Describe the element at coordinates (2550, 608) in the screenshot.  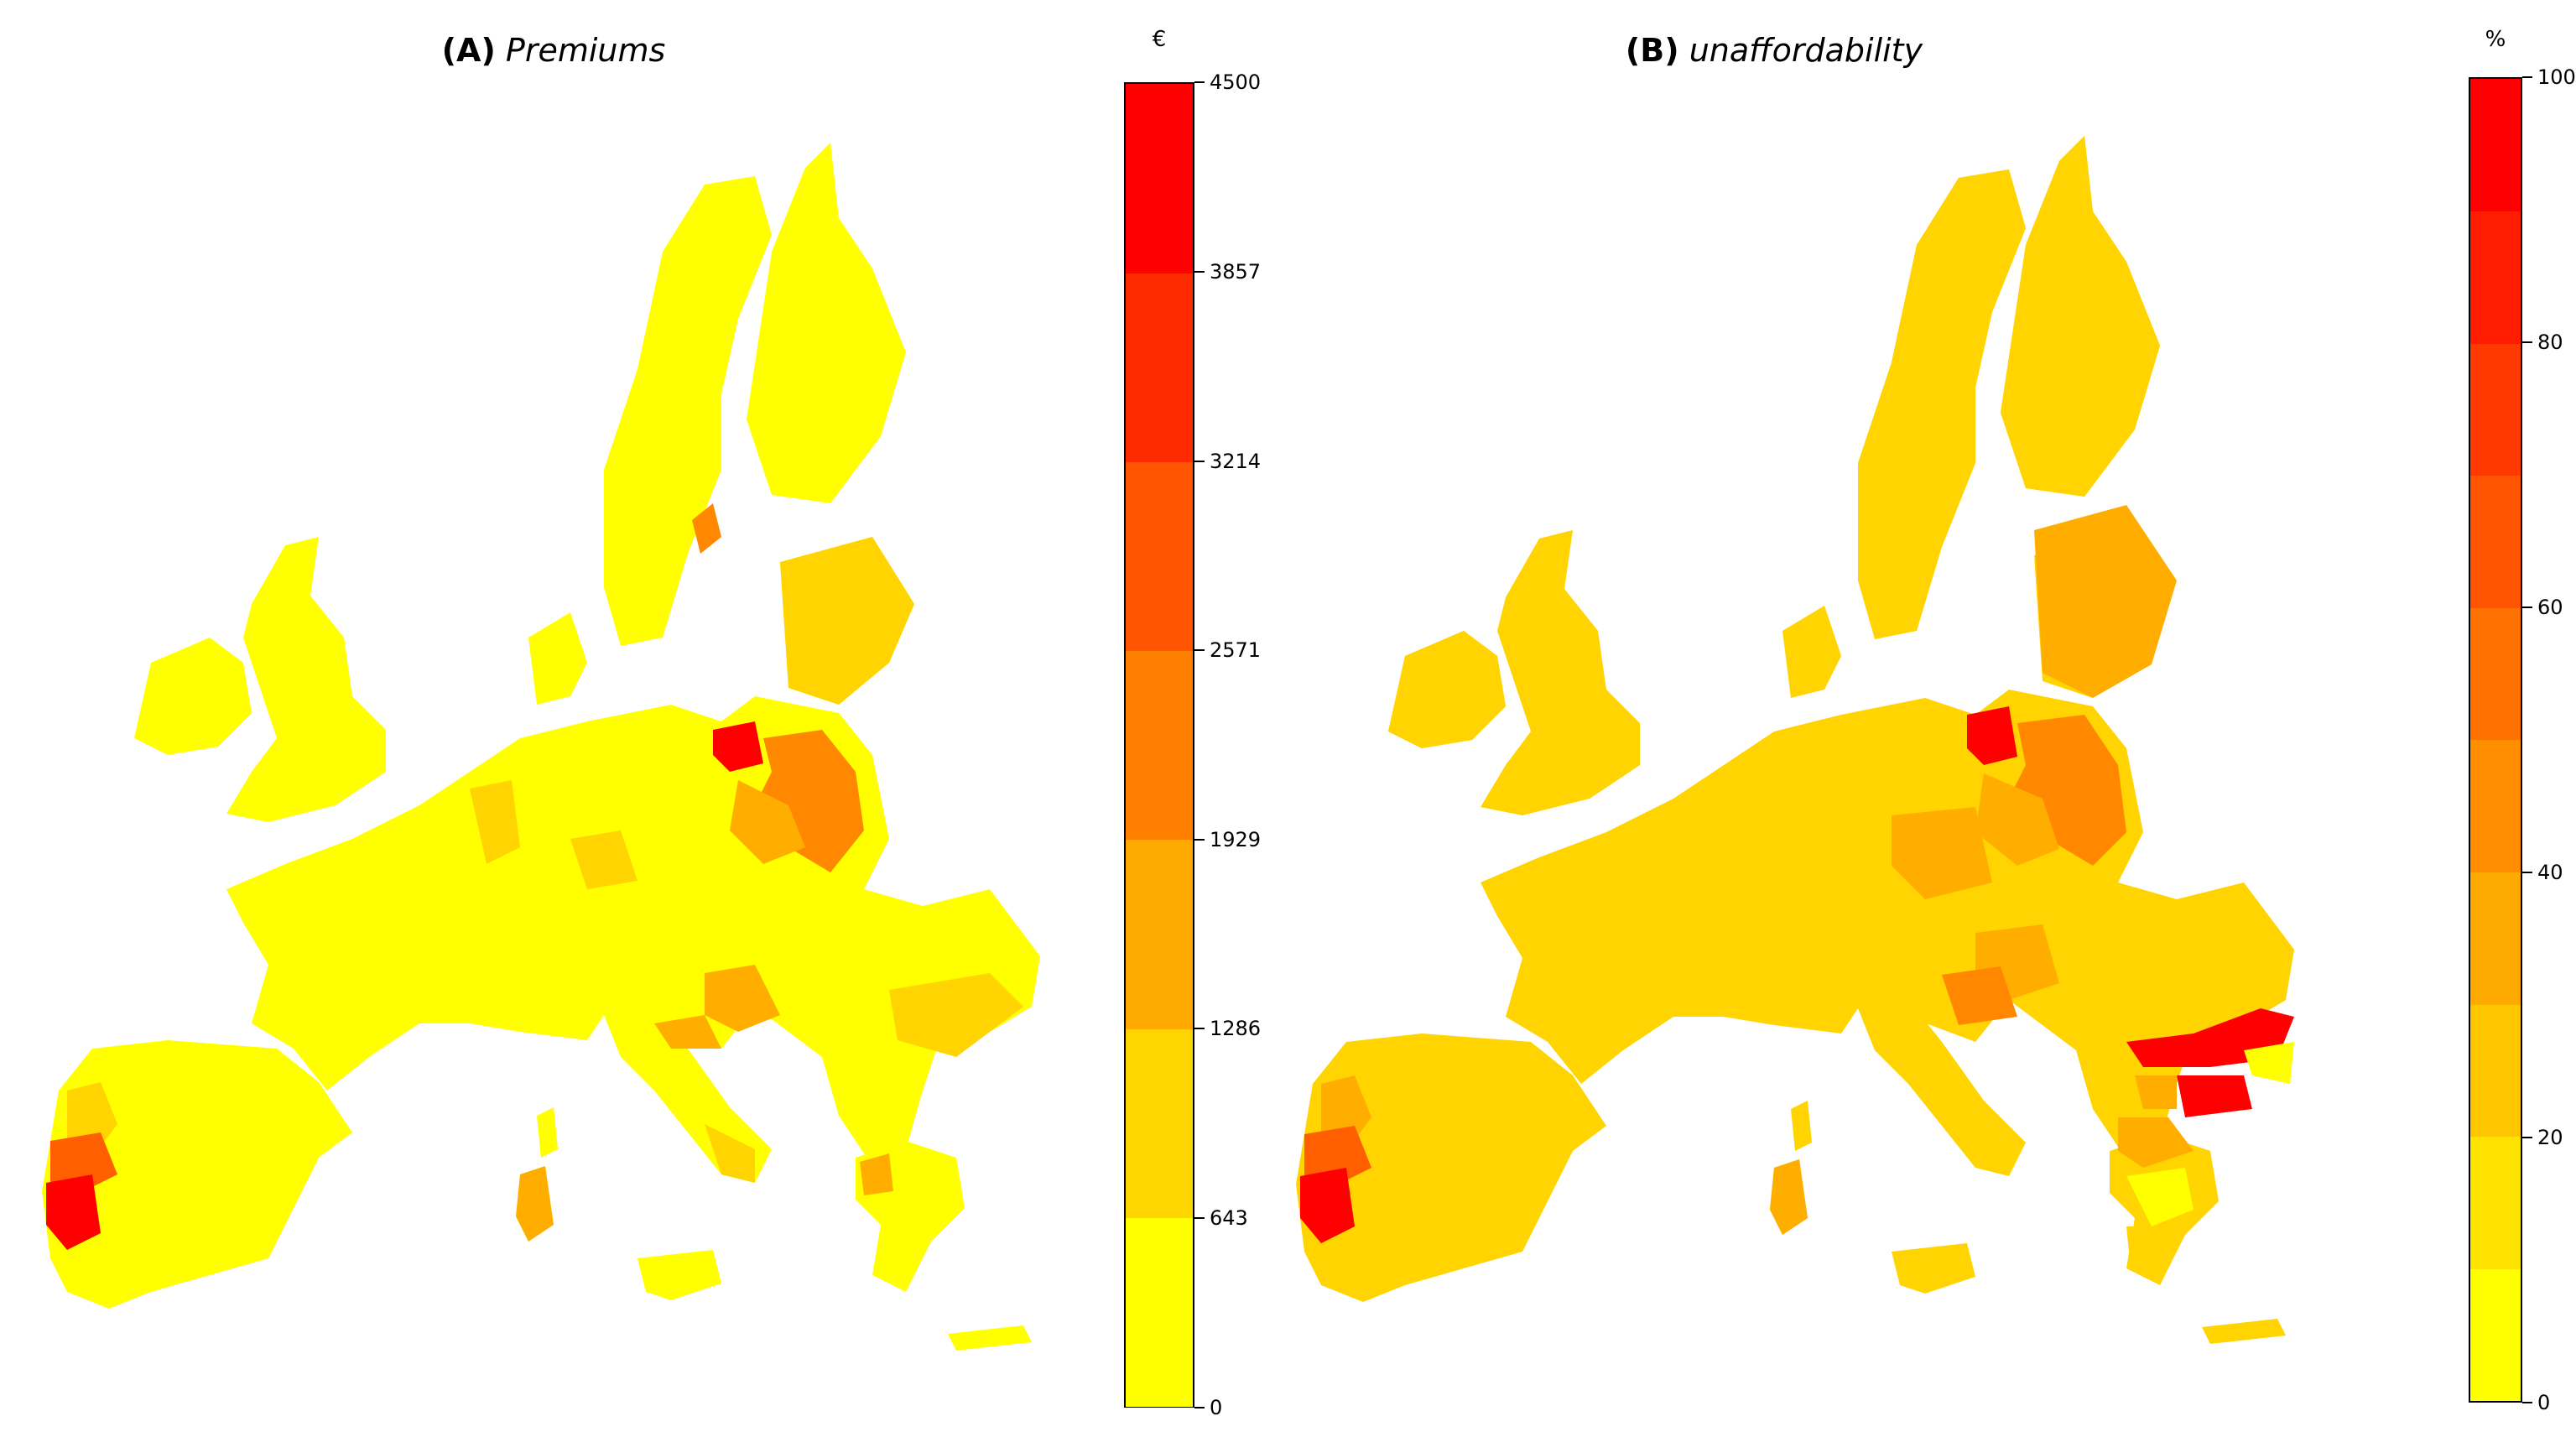
I see `colorbar-tick-label: 60` at that location.